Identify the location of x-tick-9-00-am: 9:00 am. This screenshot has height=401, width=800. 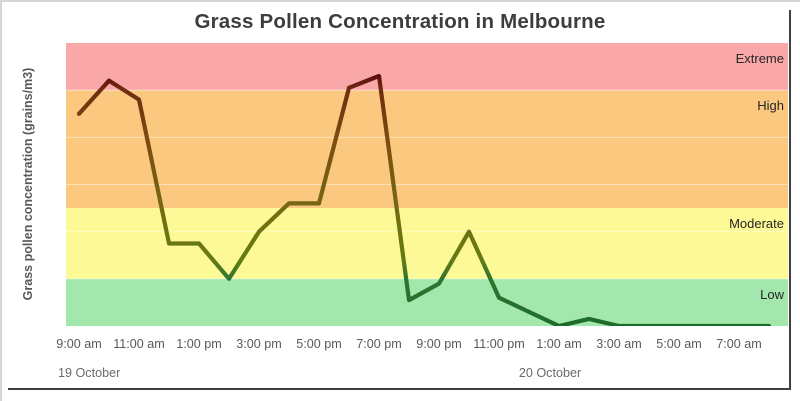
(79, 344).